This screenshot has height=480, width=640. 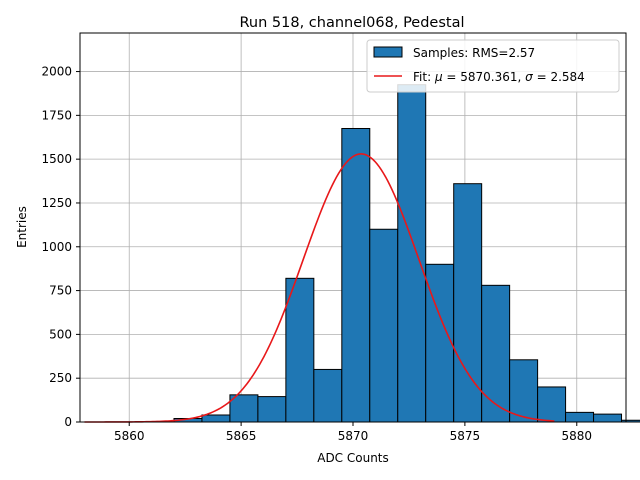 I want to click on x-tick-label-1: 5865, so click(x=241, y=436).